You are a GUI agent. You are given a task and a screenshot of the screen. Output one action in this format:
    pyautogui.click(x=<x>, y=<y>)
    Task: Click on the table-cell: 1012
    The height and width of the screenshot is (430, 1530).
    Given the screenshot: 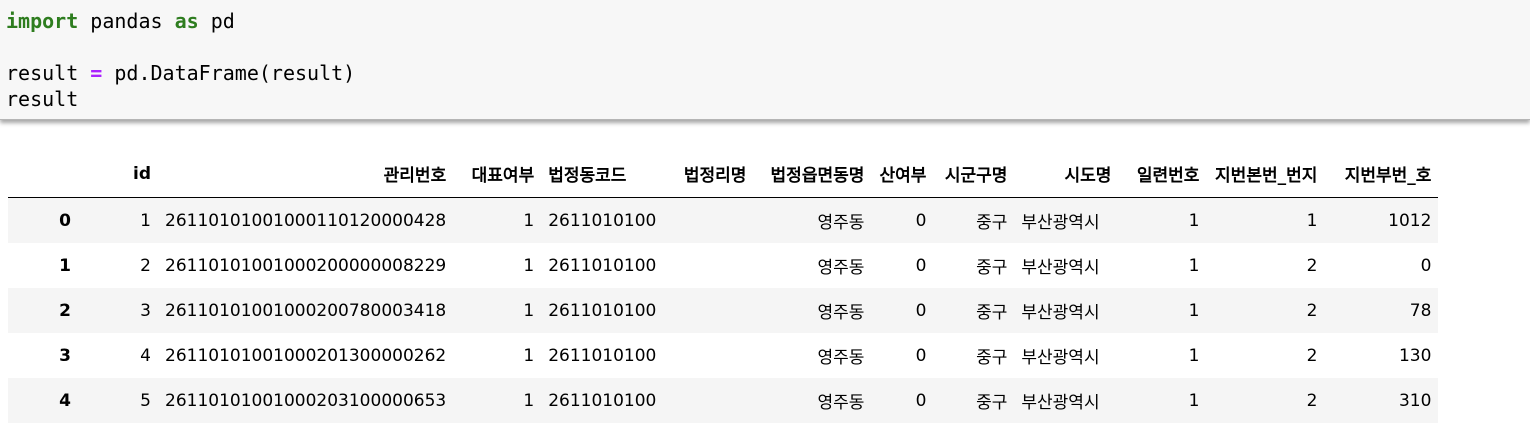 What is the action you would take?
    pyautogui.click(x=1410, y=220)
    